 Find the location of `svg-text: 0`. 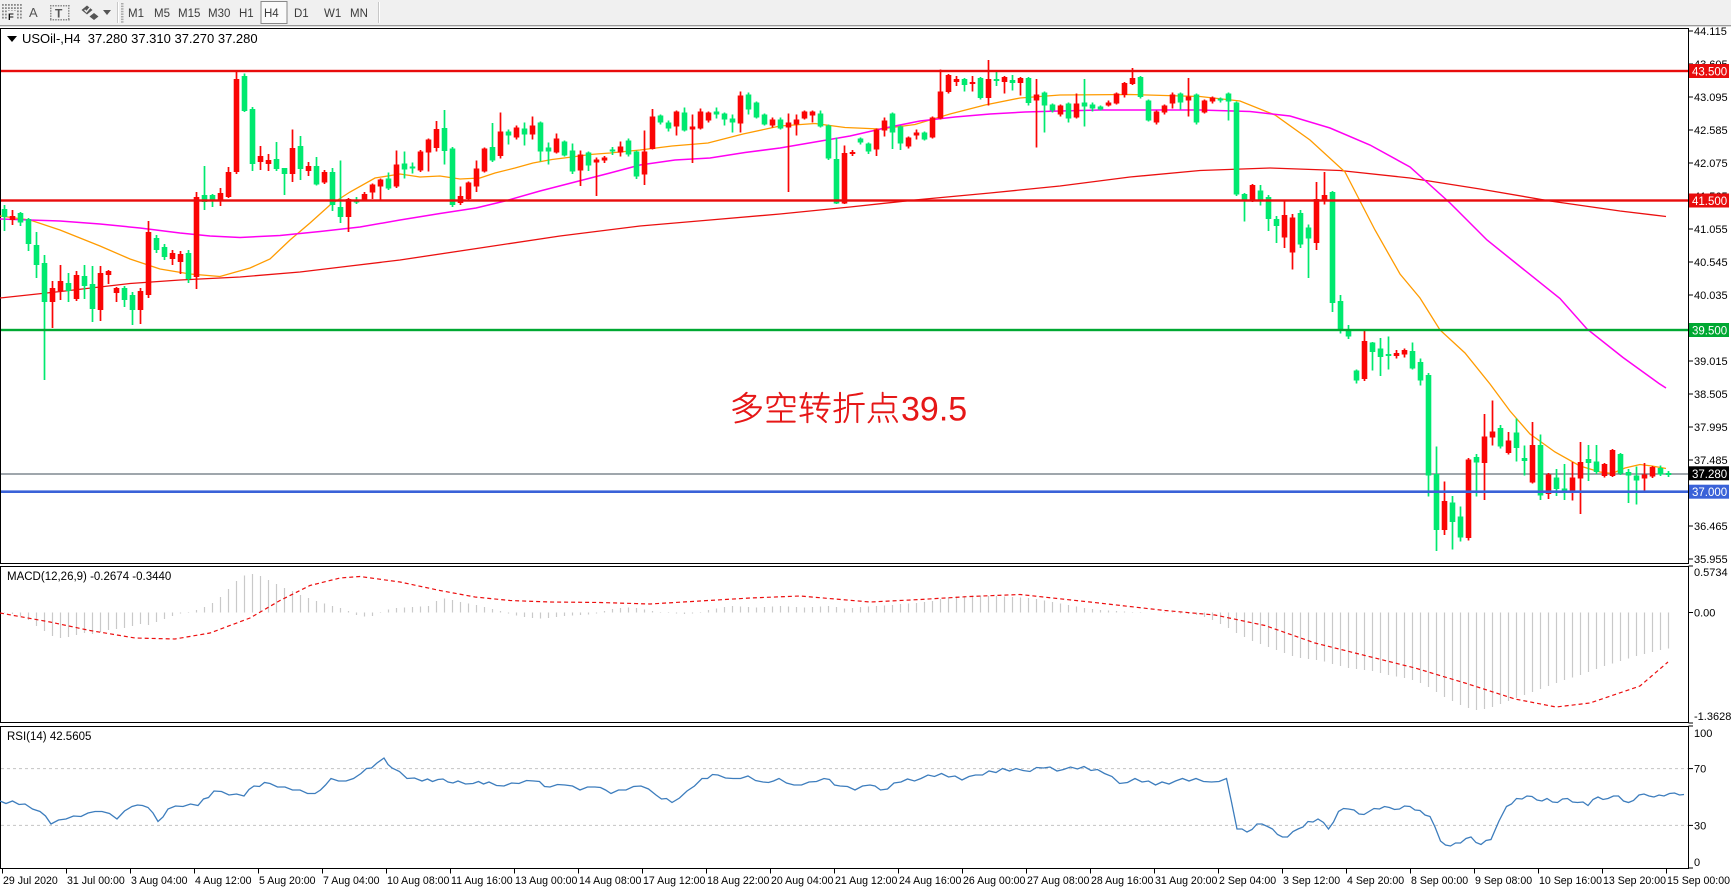

svg-text: 0 is located at coordinates (1697, 863).